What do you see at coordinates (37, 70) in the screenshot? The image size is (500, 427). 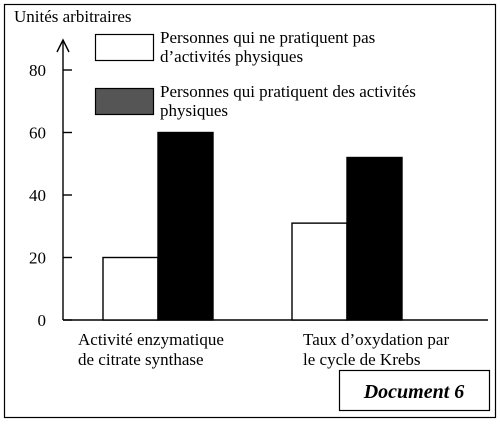 I see `y-tick-label: 80` at bounding box center [37, 70].